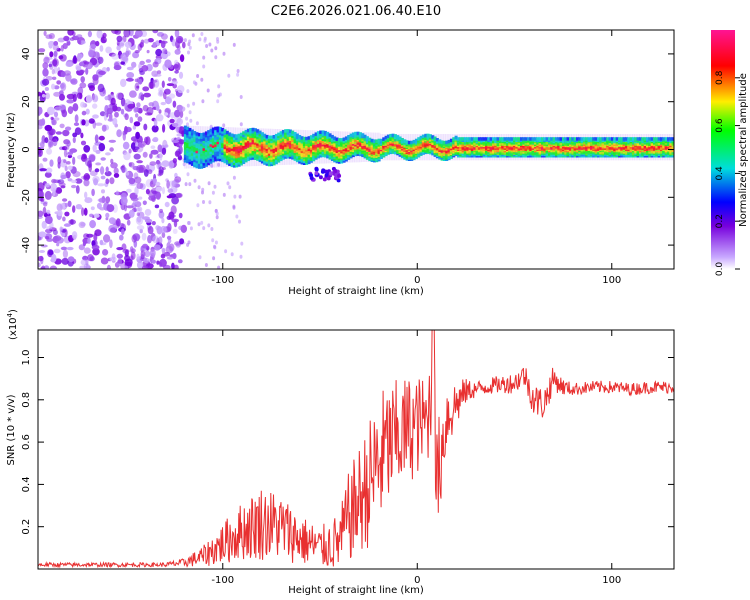  I want to click on y-tick-label: 1.0, so click(26, 358).